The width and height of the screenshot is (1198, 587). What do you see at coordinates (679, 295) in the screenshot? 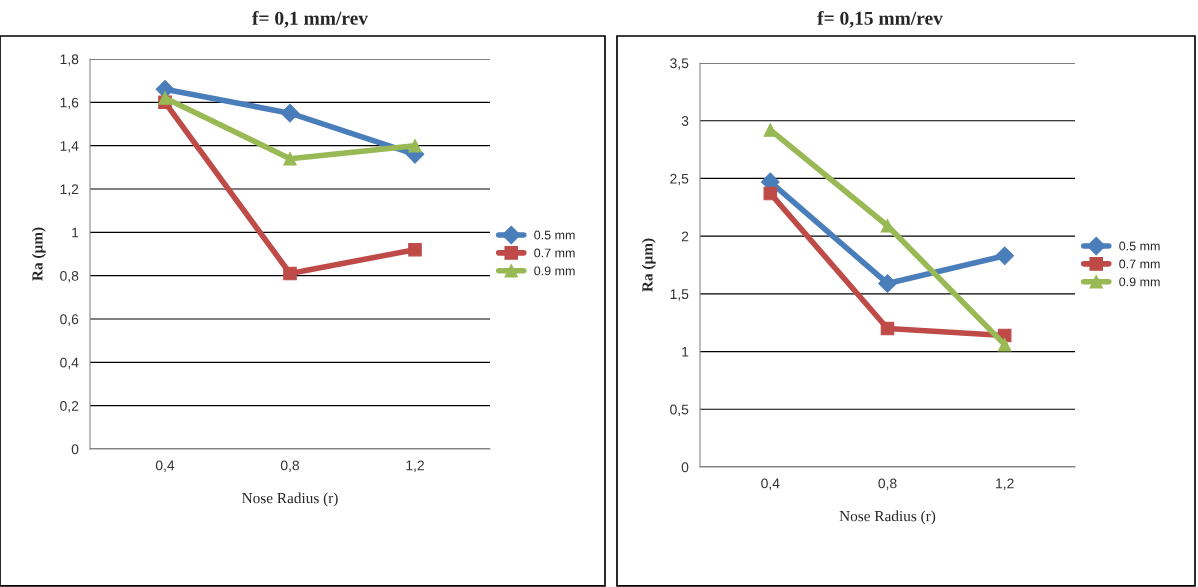
I see `y-tick-label: 1,5` at bounding box center [679, 295].